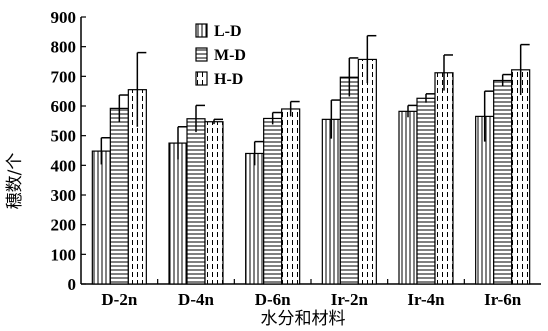 This screenshot has width=548, height=331. I want to click on bar-l-d-ir-2n, so click(331, 201).